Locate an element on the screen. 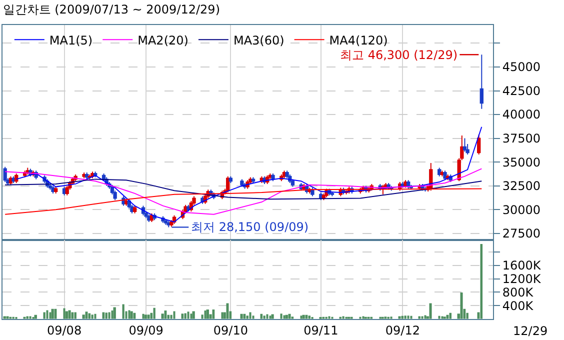 The height and width of the screenshot is (340, 564). legend-label: MA1(5) is located at coordinates (71, 40).